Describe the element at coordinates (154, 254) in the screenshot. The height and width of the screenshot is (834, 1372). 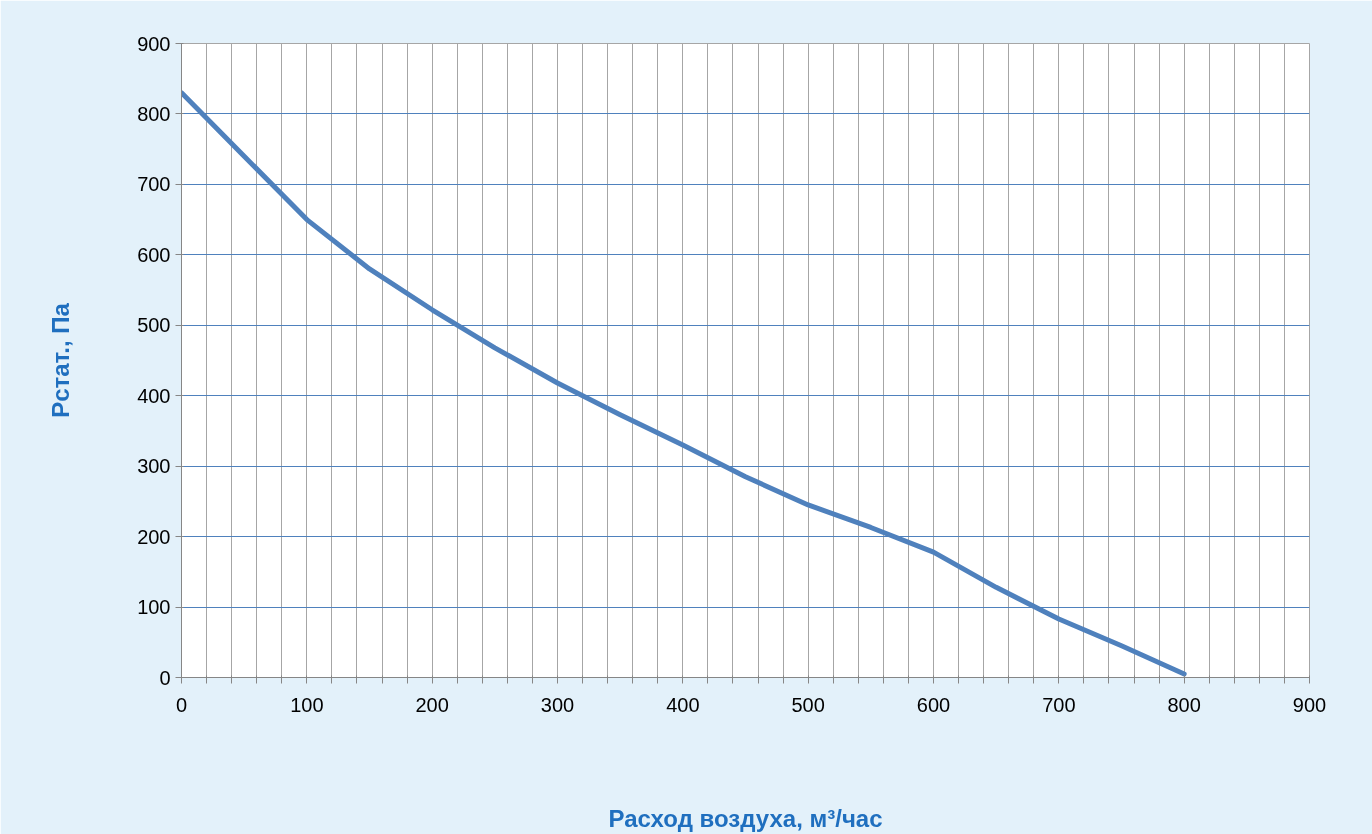
I see `y-tick-label: 600` at that location.